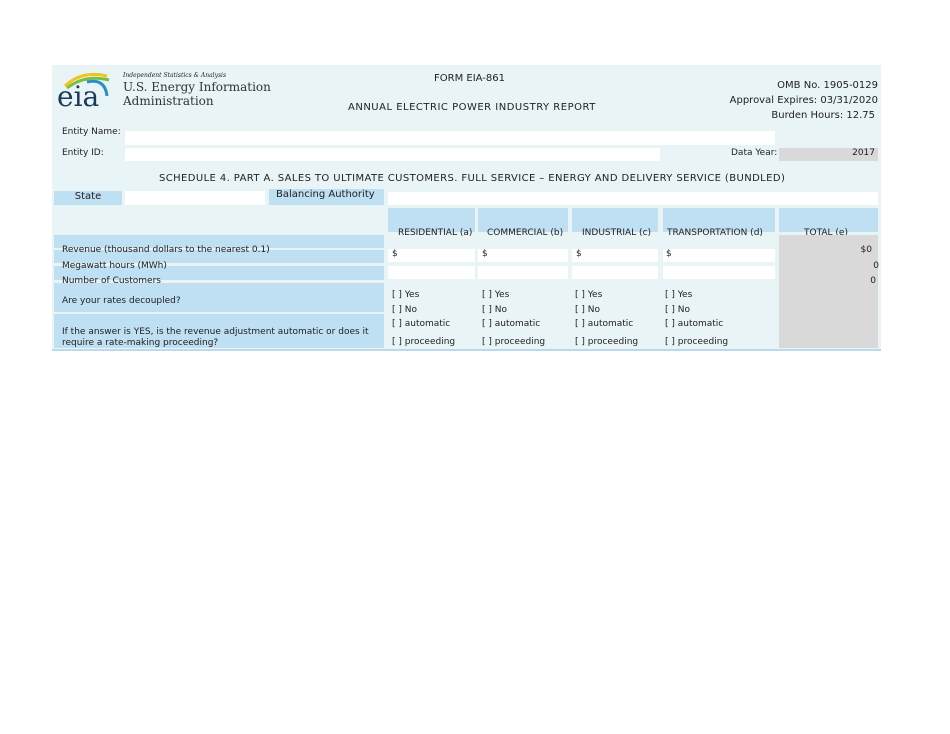 This screenshot has width=950, height=734. Describe the element at coordinates (589, 295) in the screenshot. I see `industrial-yes-checkbox: [ ] Yes` at that location.